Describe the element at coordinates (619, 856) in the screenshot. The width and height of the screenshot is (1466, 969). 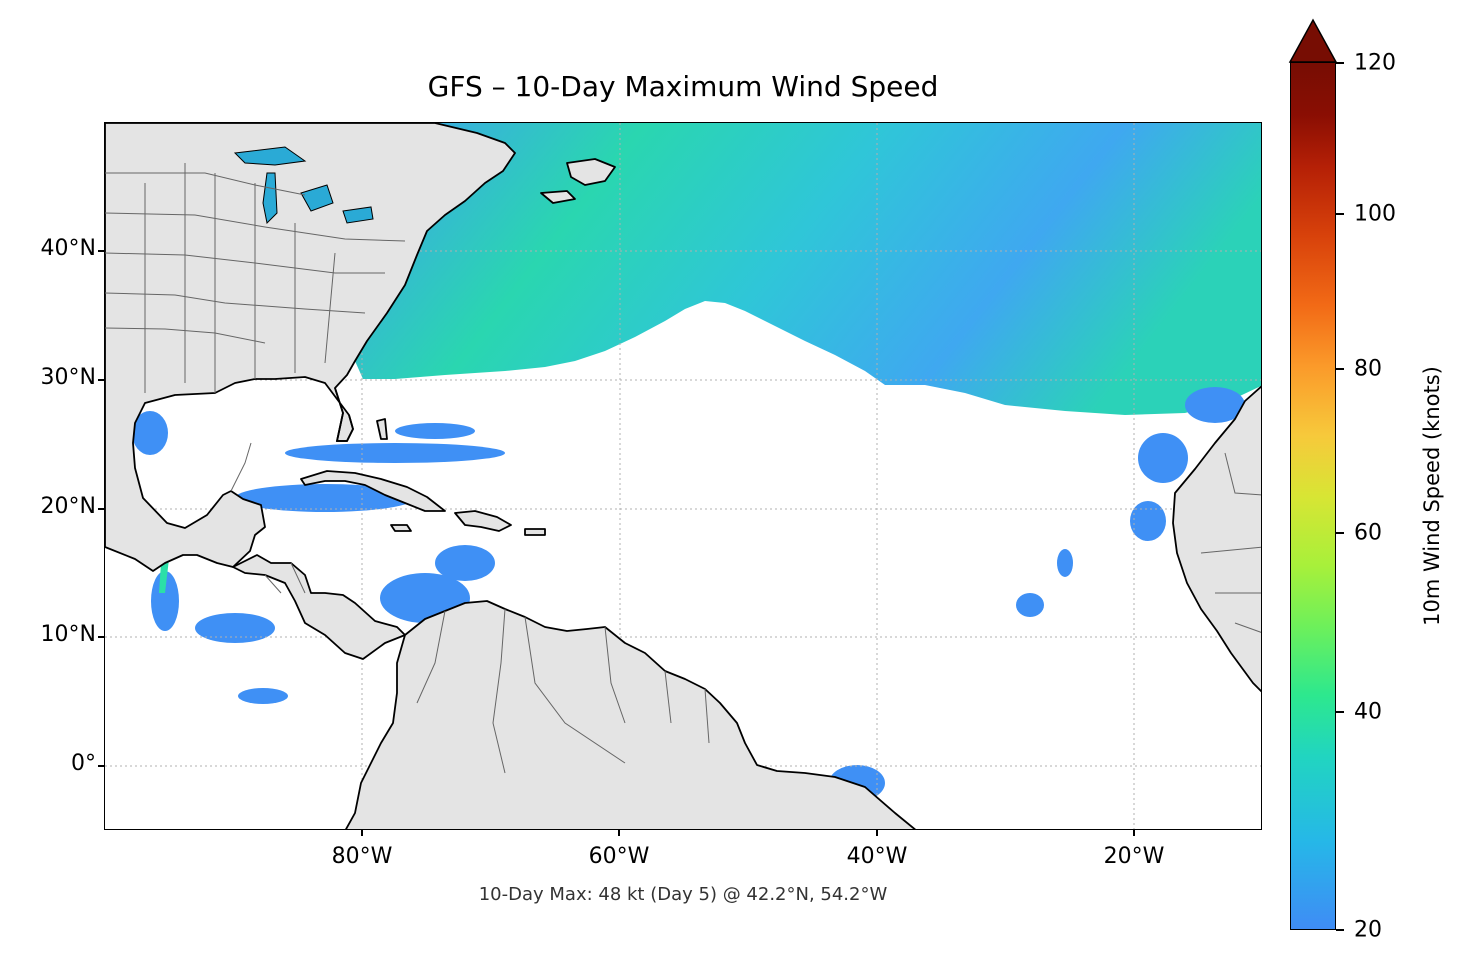
I see `x-label-60w: 60°W` at that location.